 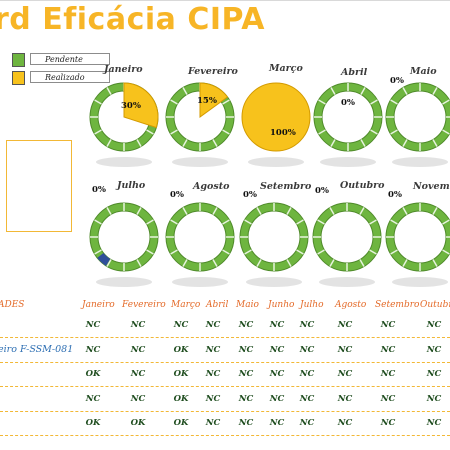 I want to click on donut-chart-janeiro, so click(x=124, y=124).